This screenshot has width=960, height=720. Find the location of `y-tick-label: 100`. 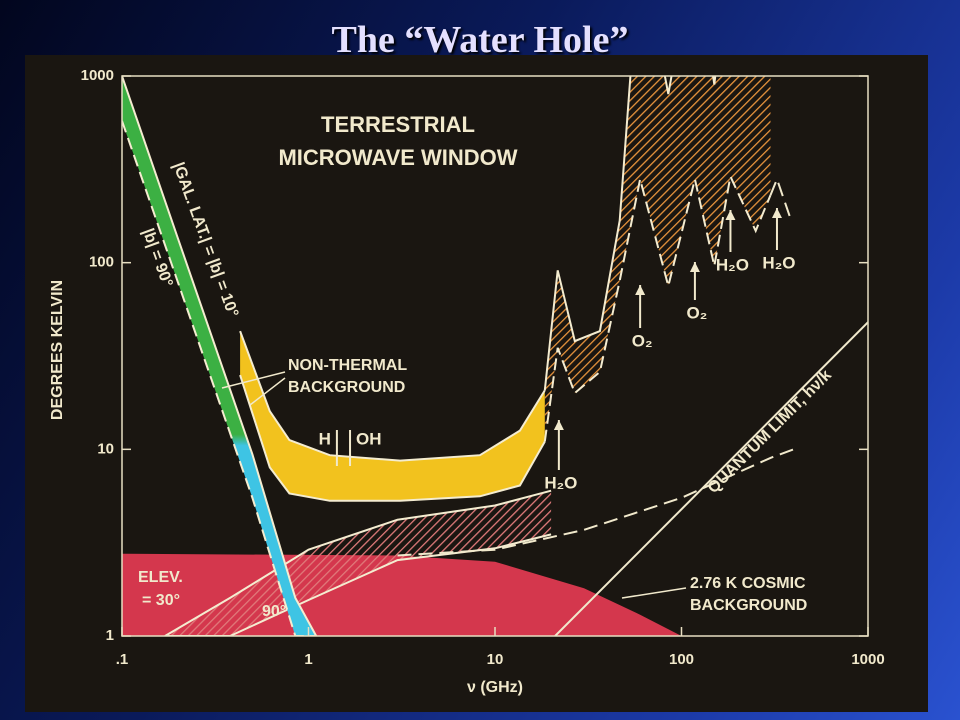

y-tick-label: 100 is located at coordinates (101, 262).